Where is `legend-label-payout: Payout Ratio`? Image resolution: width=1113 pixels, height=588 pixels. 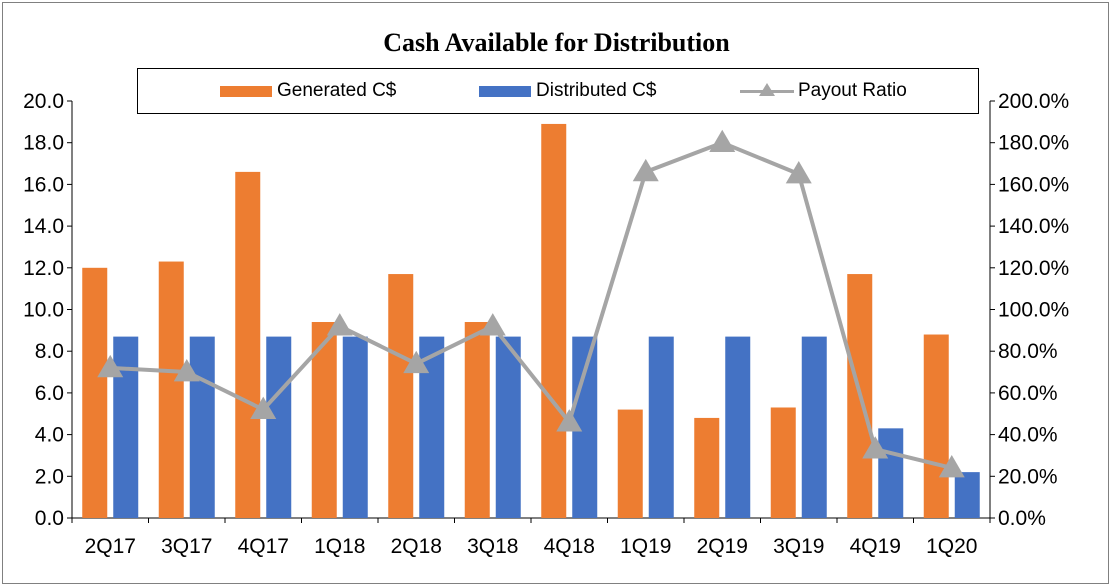 legend-label-payout: Payout Ratio is located at coordinates (852, 90).